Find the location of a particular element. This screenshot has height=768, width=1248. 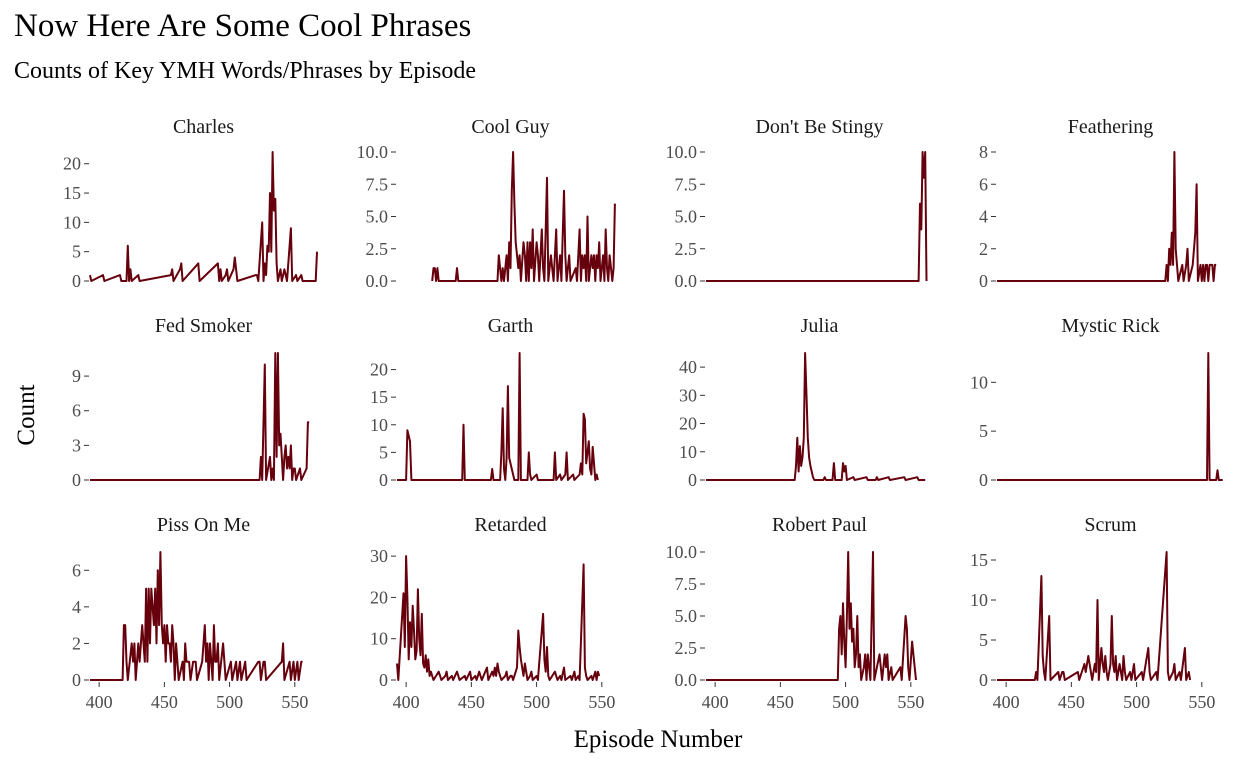

x-tick-label-robert-paul: 400 is located at coordinates (715, 702).